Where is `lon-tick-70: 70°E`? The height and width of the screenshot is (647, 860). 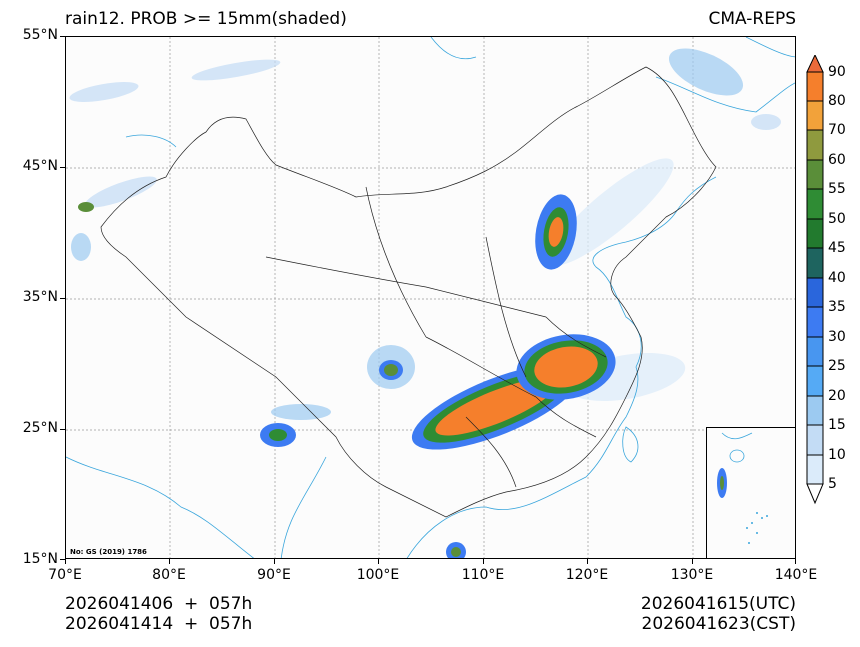 lon-tick-70: 70°E is located at coordinates (65, 575).